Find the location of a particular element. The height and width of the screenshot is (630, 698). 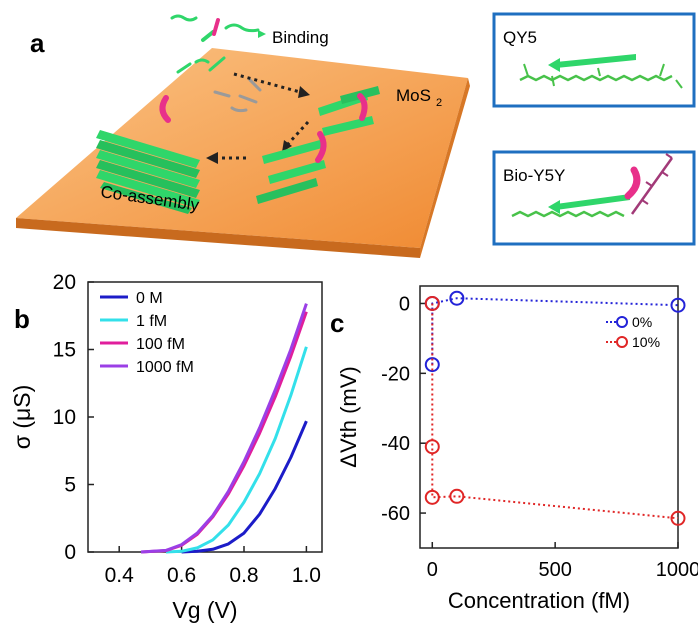

arrow-heads is located at coordinates (258, 125).